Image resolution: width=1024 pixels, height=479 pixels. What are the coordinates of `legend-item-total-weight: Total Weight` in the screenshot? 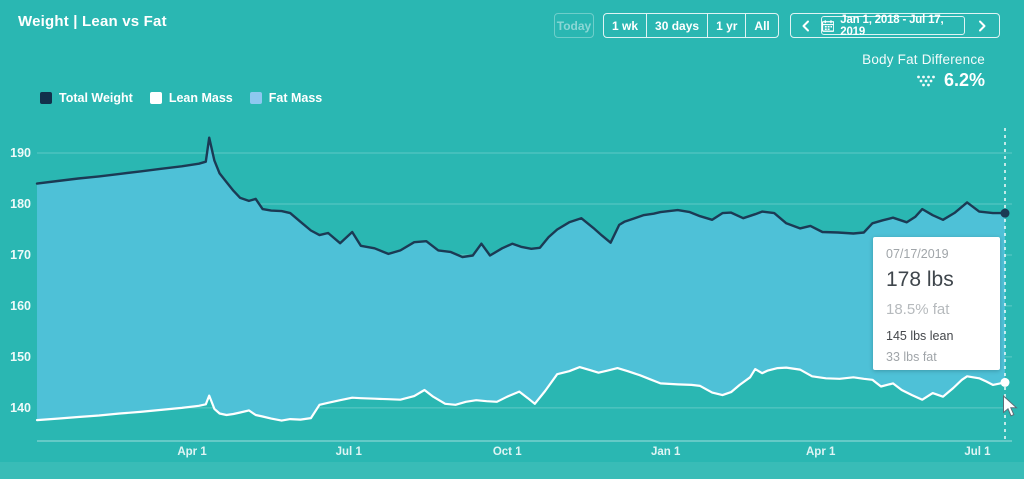 It's located at (86, 98).